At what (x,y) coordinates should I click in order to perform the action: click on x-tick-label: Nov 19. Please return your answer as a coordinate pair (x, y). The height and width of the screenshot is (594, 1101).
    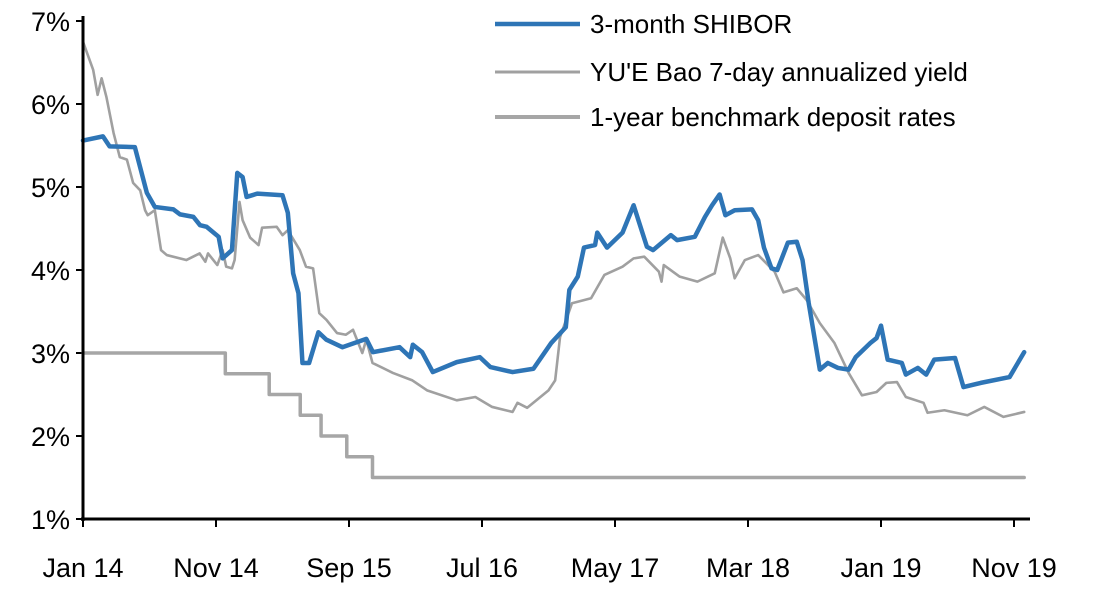
    Looking at the image, I should click on (1014, 568).